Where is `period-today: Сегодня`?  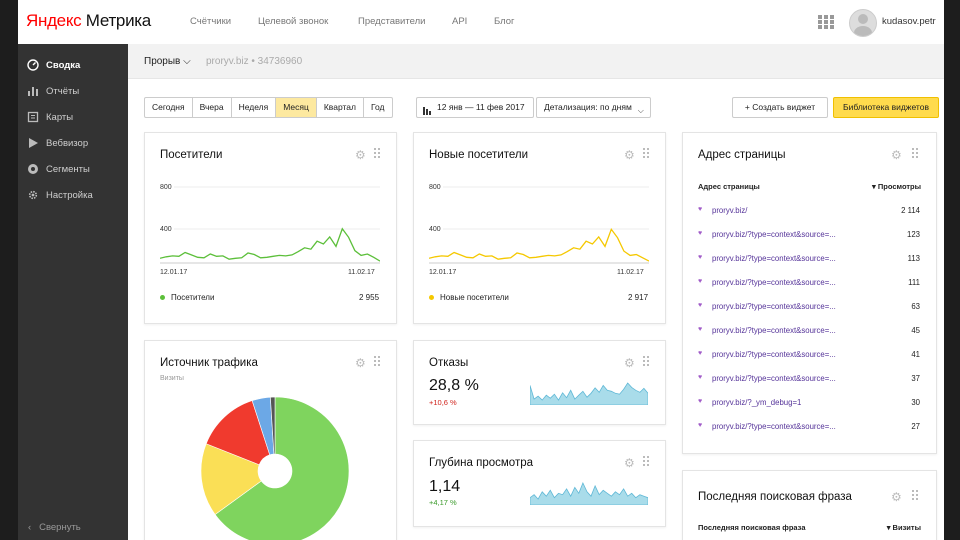 period-today: Сегодня is located at coordinates (169, 107).